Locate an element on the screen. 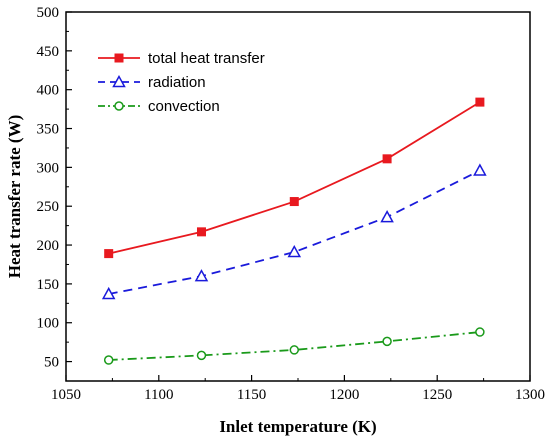 The image size is (550, 438). legend-item: total heat transfer is located at coordinates (181, 58).